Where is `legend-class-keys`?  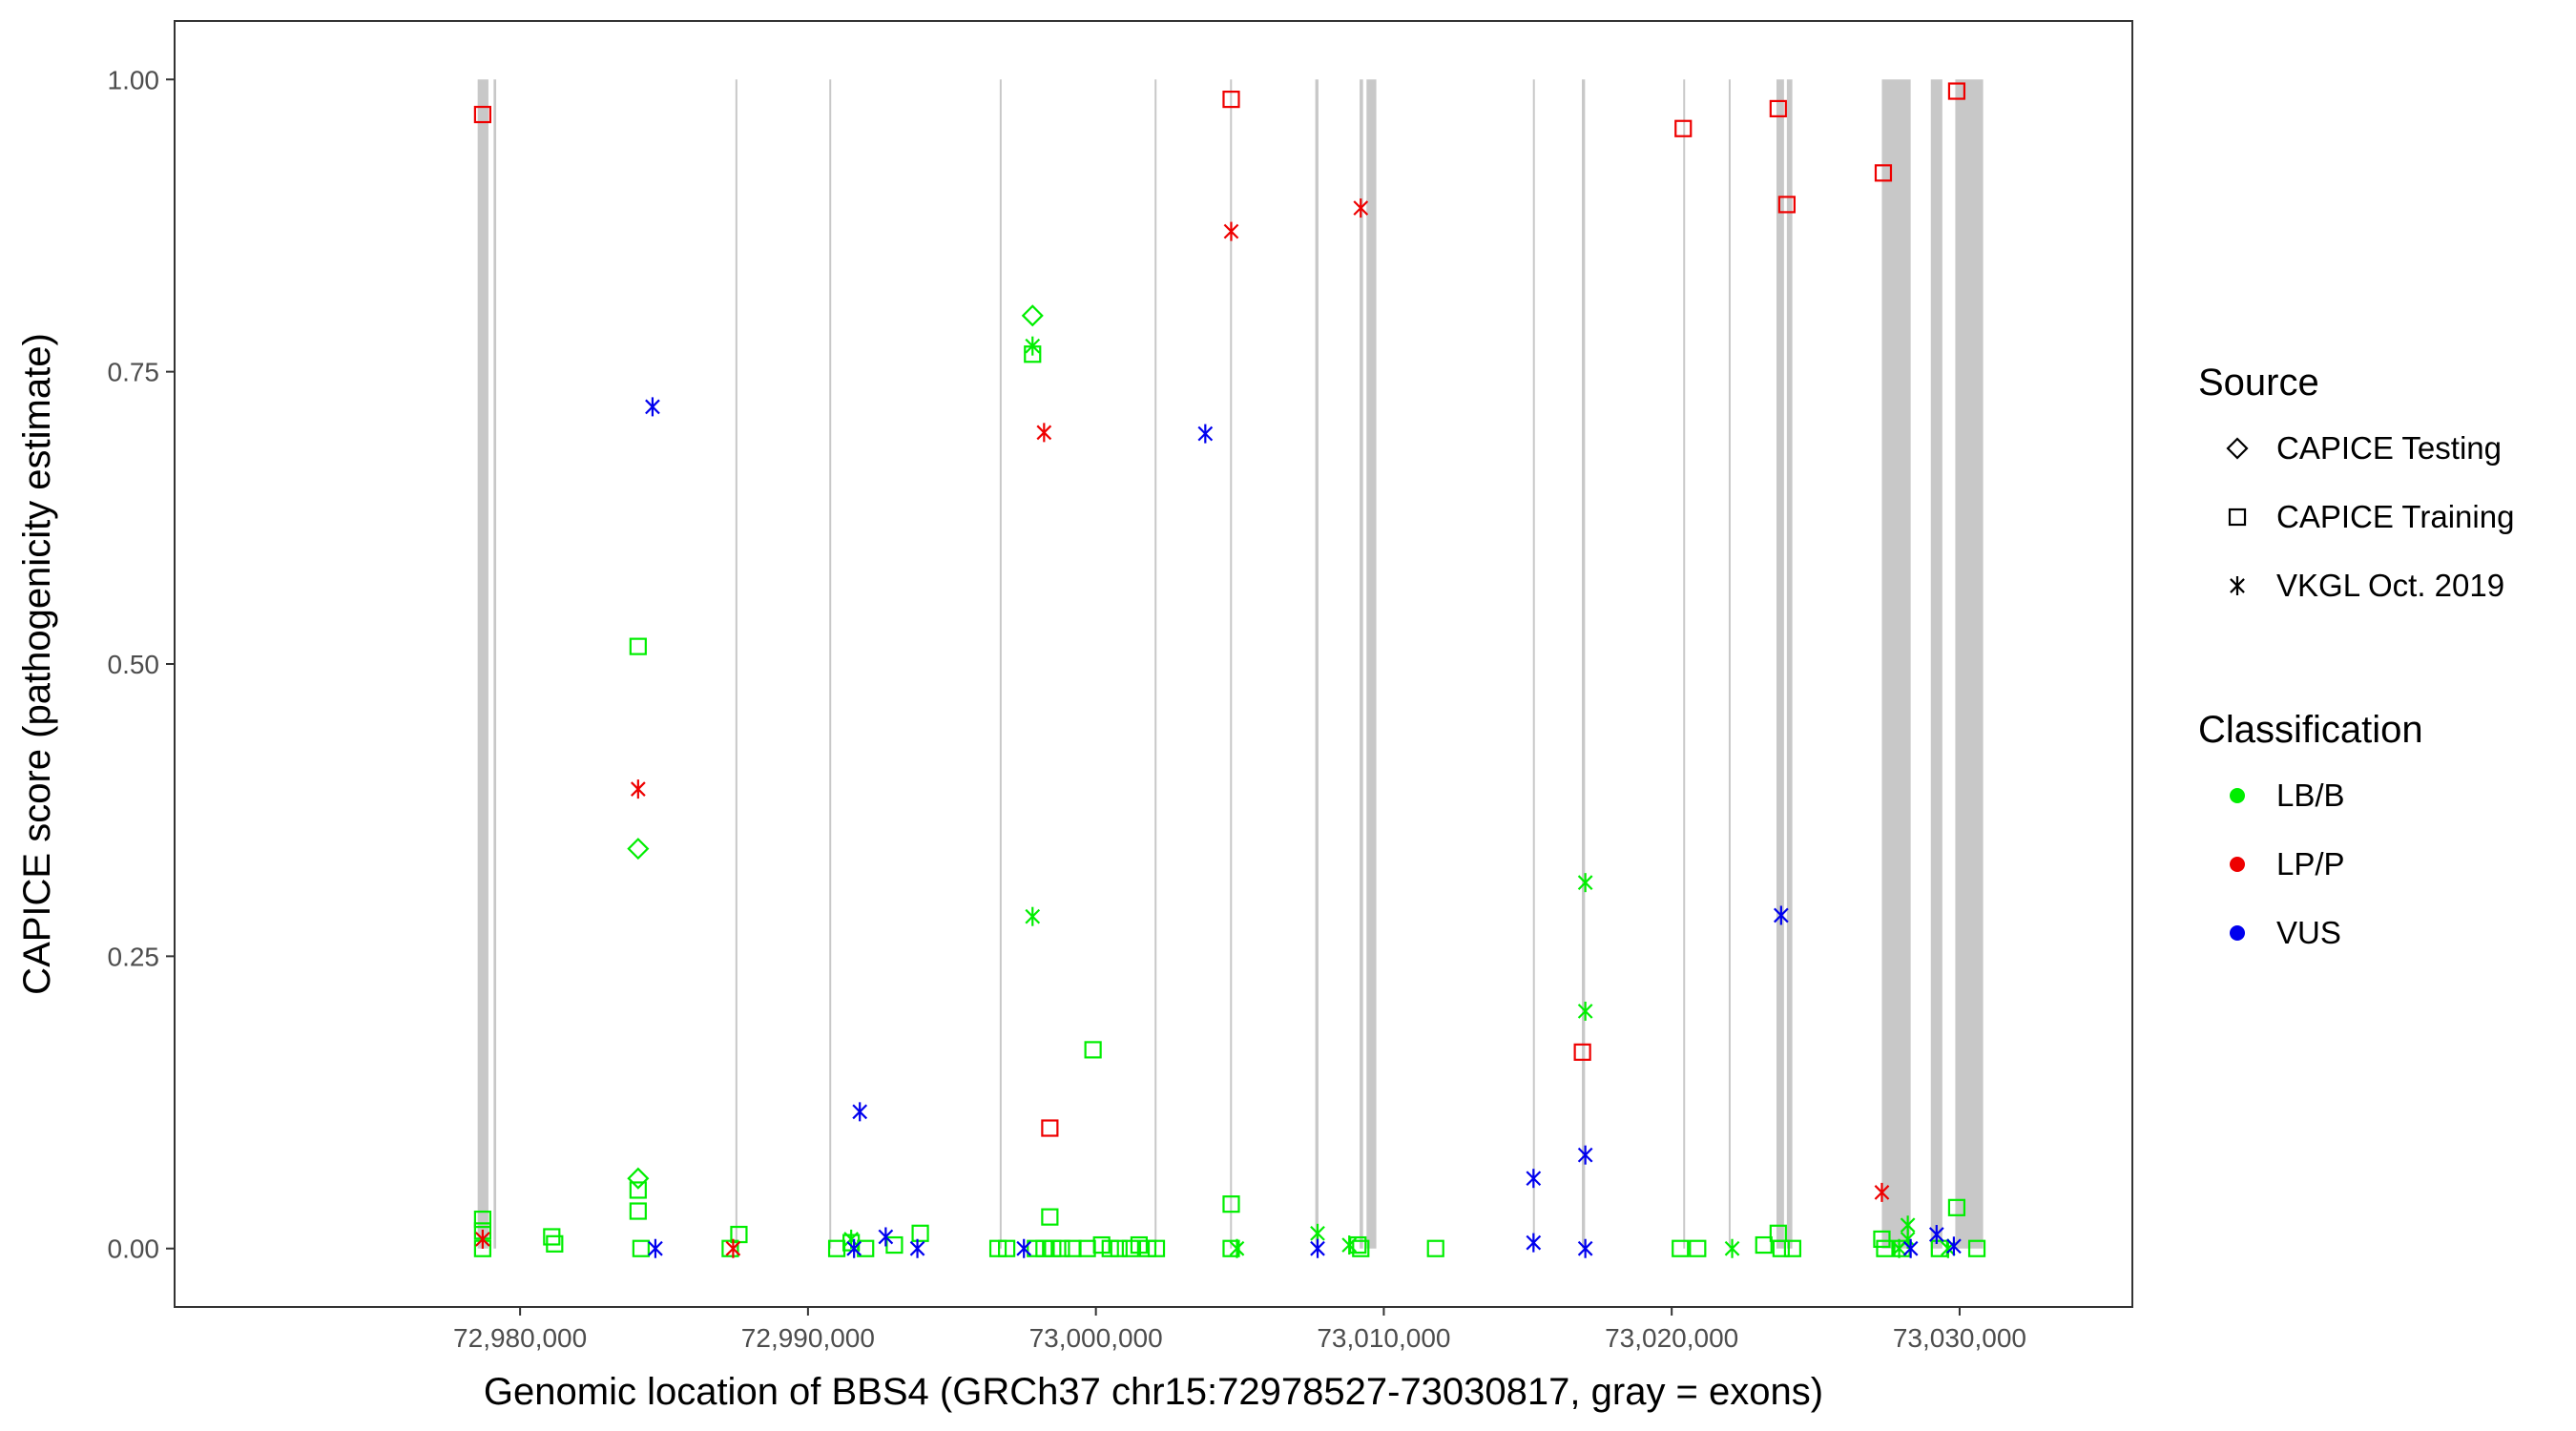
legend-class-keys is located at coordinates (2237, 864).